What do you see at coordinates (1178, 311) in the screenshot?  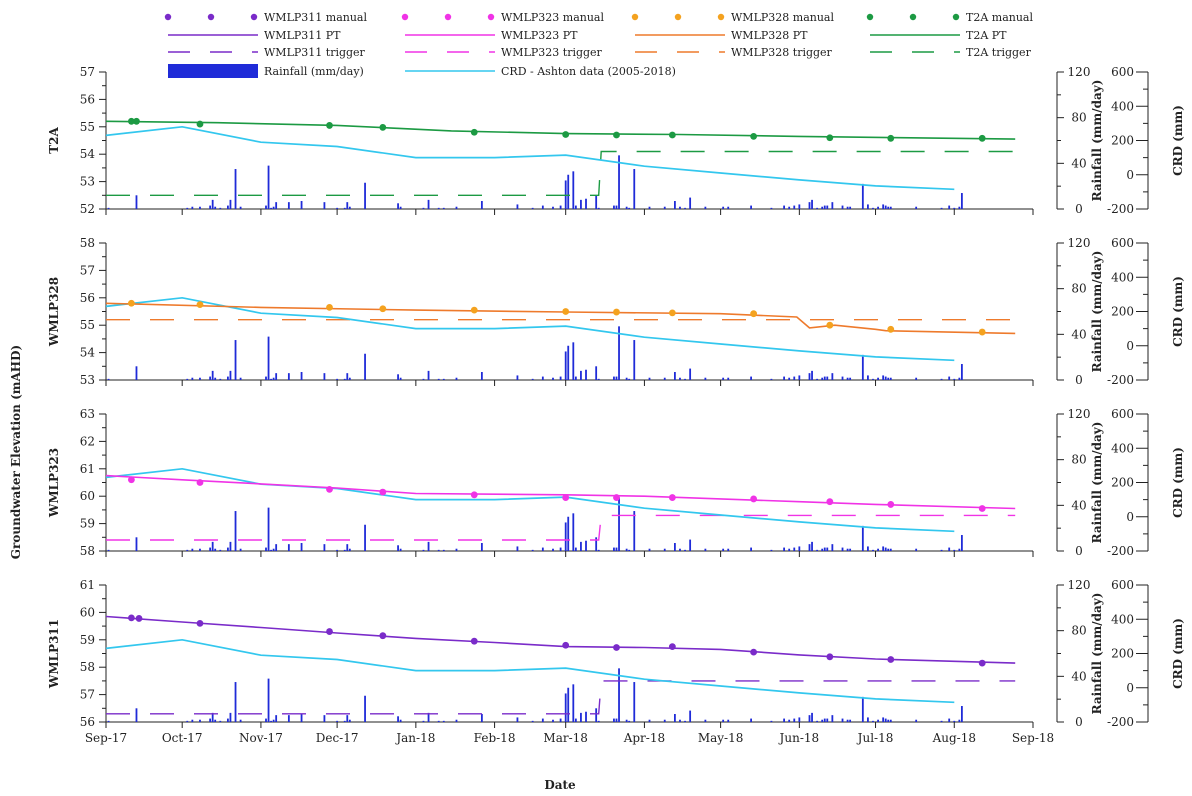 I see `crd-axis-title: CRD (mm)` at bounding box center [1178, 311].